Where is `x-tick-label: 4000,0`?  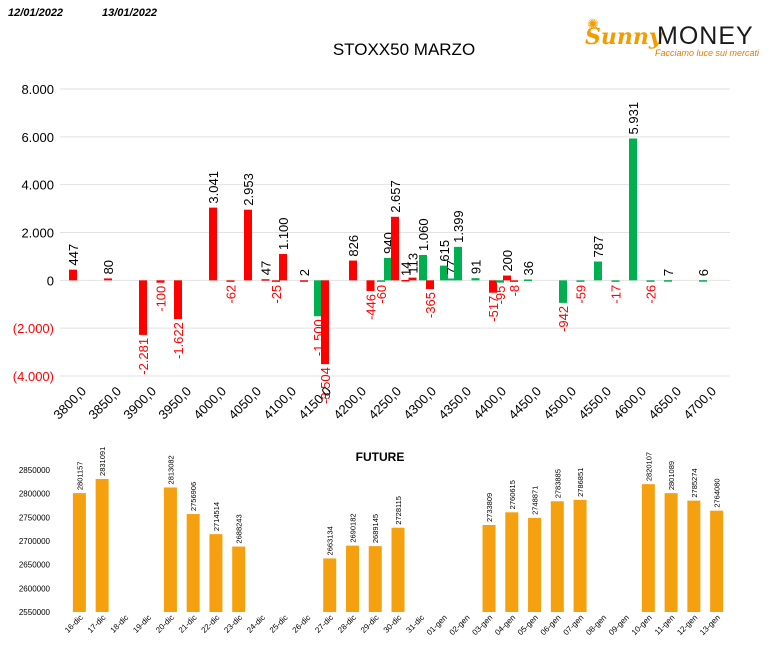 x-tick-label: 4000,0 is located at coordinates (209, 403).